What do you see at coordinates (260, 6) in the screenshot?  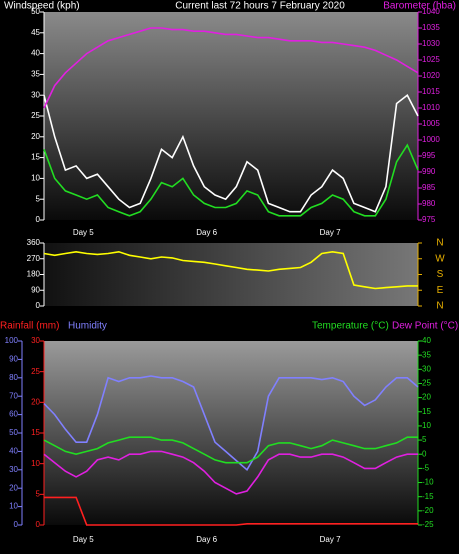 I see `chart-title: Current last 72 hours 7 February 2020` at bounding box center [260, 6].